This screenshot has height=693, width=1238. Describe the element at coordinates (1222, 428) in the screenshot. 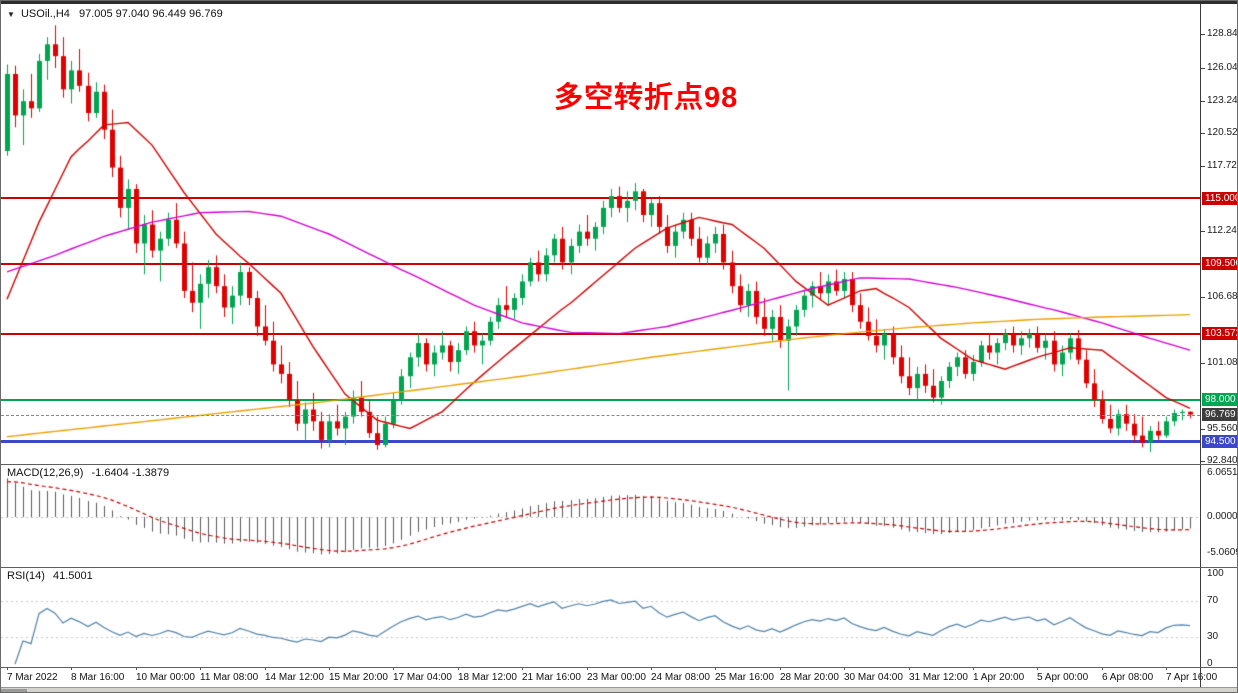

I see `price-tick-label: 95.560` at that location.